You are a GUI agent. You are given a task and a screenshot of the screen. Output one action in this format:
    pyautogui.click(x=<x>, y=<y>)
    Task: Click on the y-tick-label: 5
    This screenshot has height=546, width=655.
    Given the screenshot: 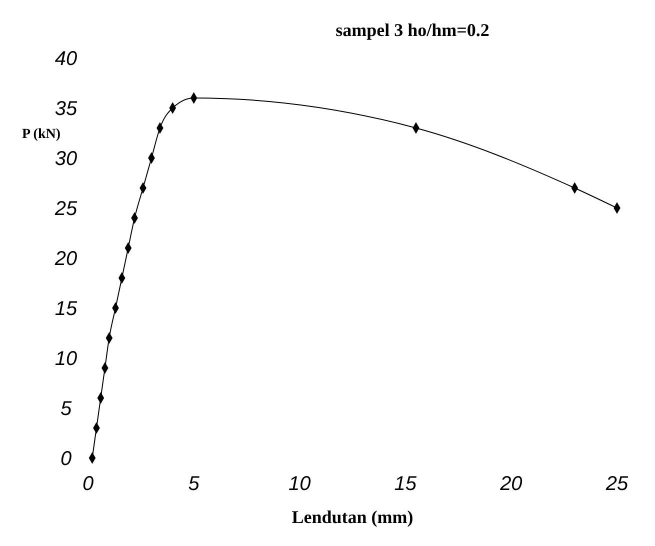 What is the action you would take?
    pyautogui.click(x=66, y=409)
    